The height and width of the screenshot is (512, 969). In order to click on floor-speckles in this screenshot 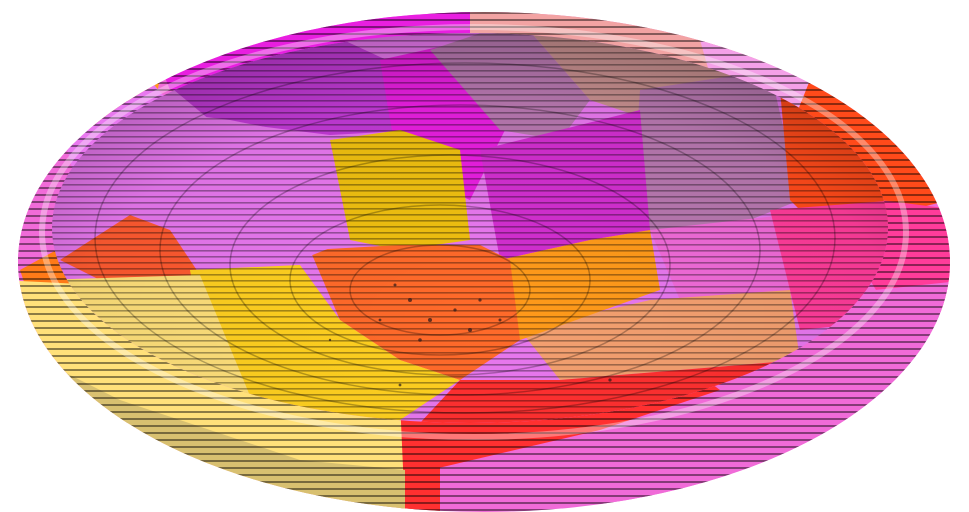, I will do `click(470, 335)`.